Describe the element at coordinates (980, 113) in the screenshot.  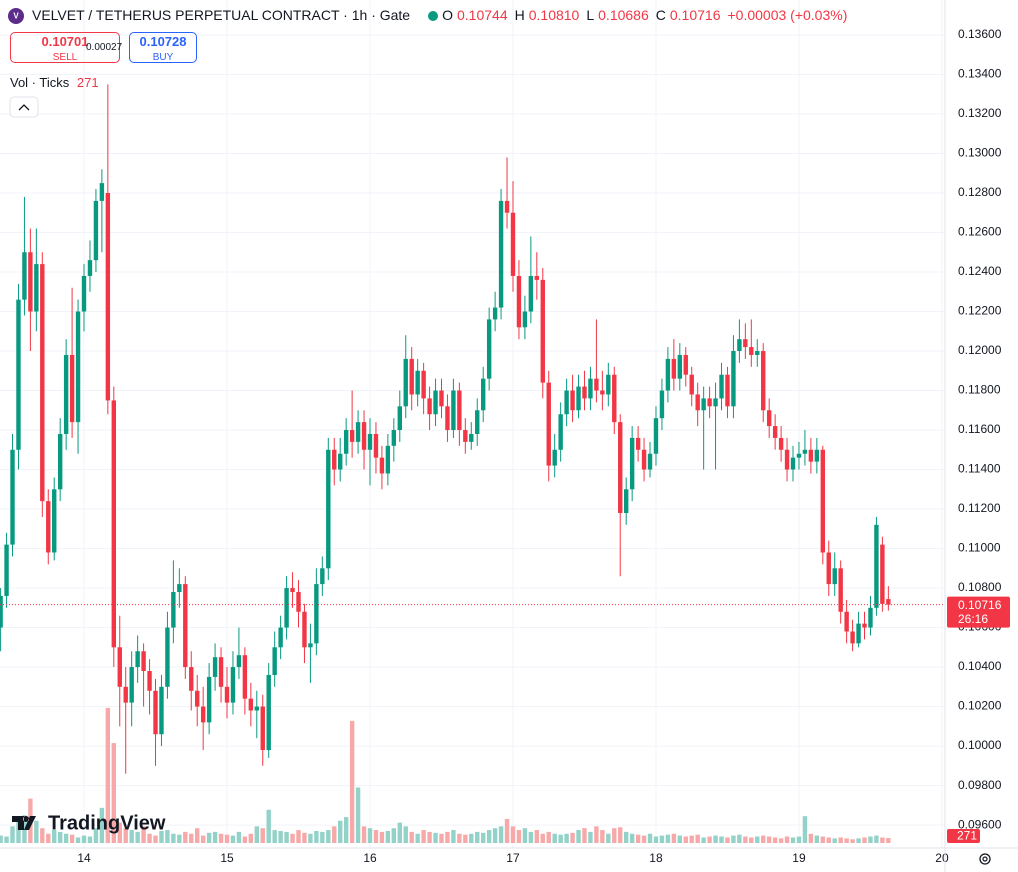
I see `y-tick-label: 0.13200` at that location.